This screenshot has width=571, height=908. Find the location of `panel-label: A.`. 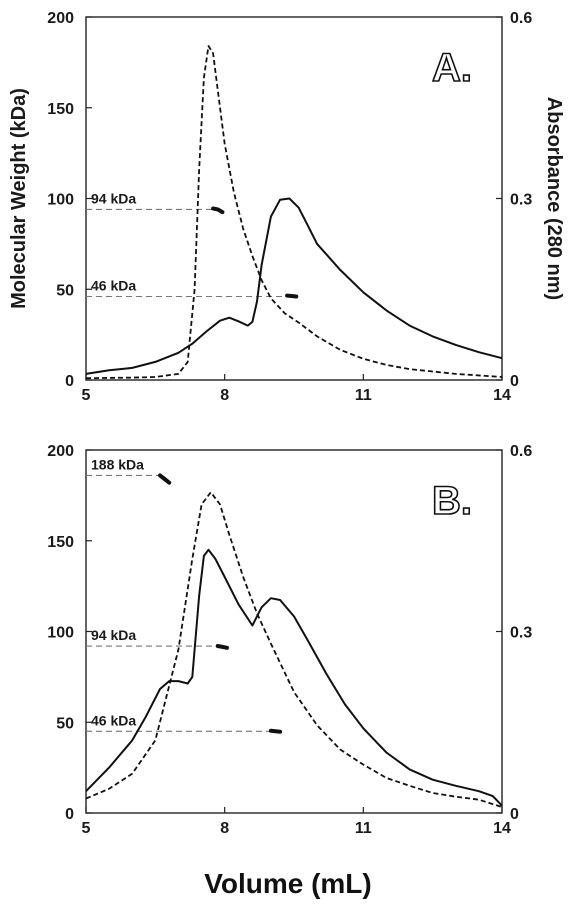

panel-label: A. is located at coordinates (452, 68).